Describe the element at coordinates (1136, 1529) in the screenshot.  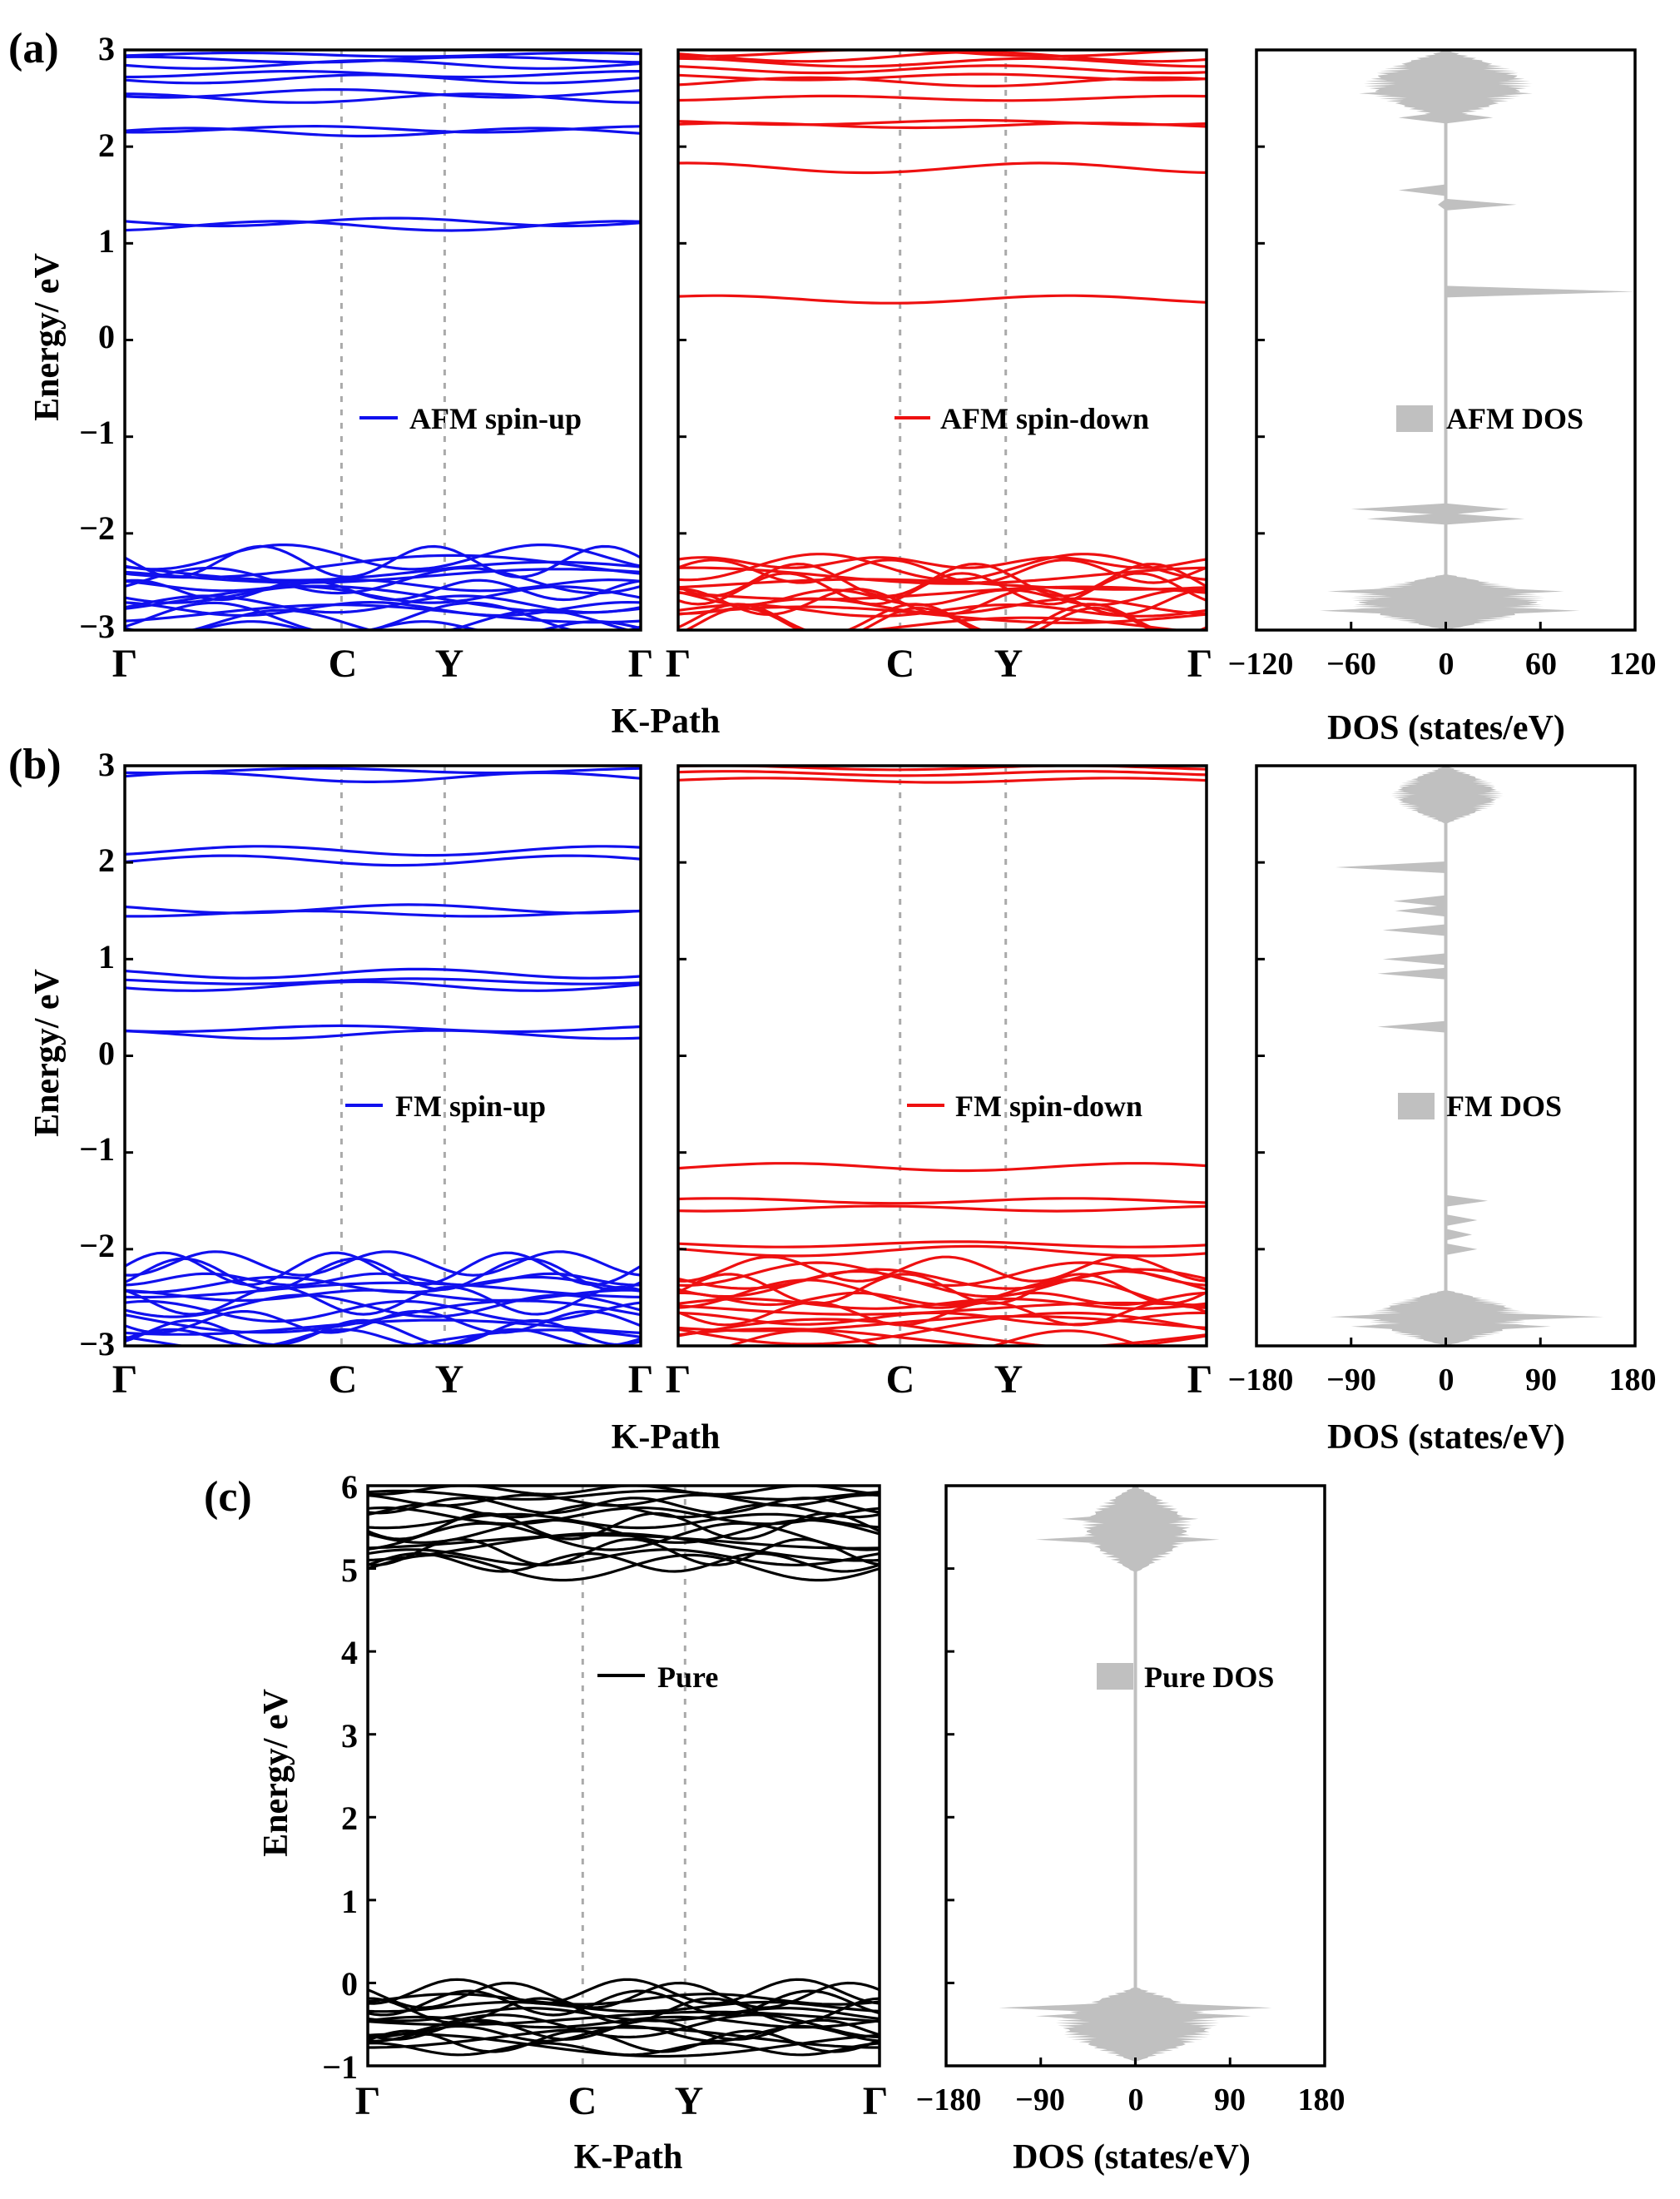
I see `dos-band-area` at that location.